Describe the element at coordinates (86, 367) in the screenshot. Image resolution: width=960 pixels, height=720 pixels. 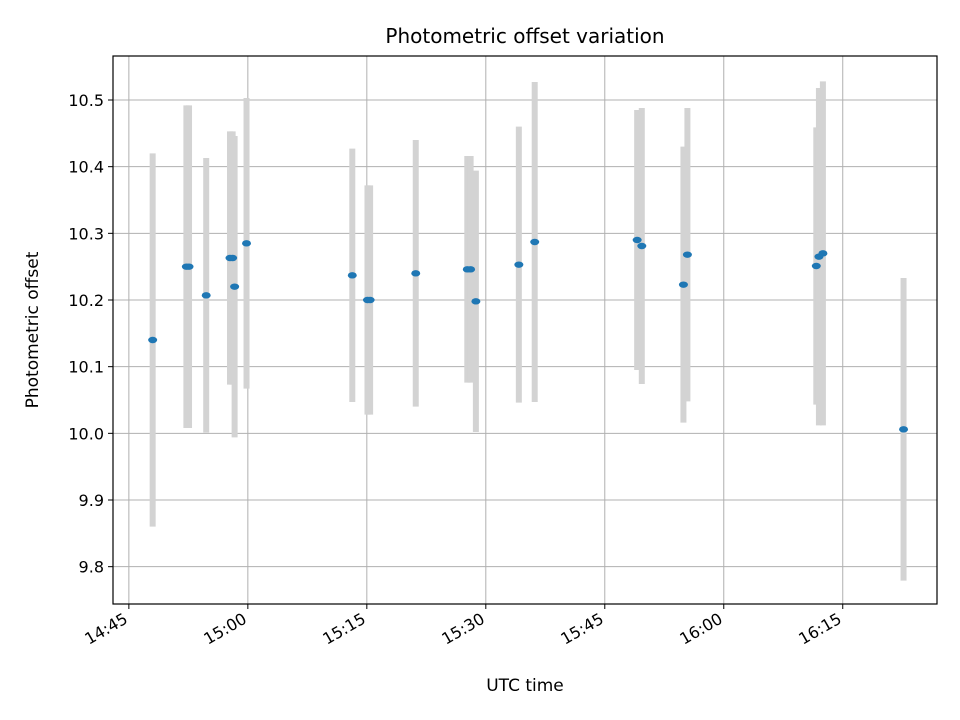
I see `y-tick-label: 10.1` at that location.